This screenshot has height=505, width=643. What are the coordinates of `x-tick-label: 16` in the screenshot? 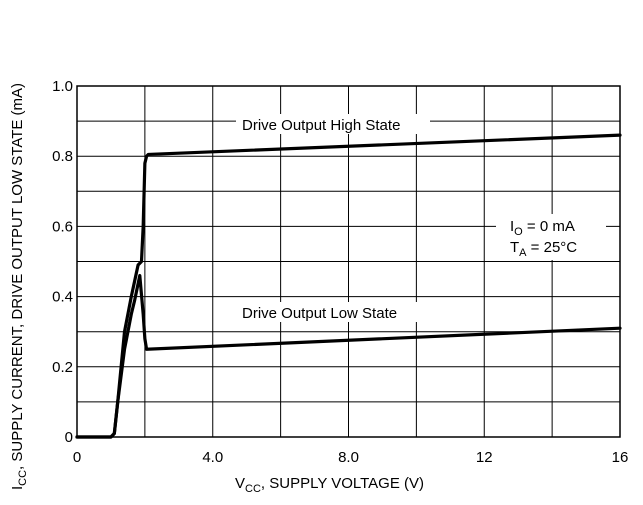 It's located at (620, 457).